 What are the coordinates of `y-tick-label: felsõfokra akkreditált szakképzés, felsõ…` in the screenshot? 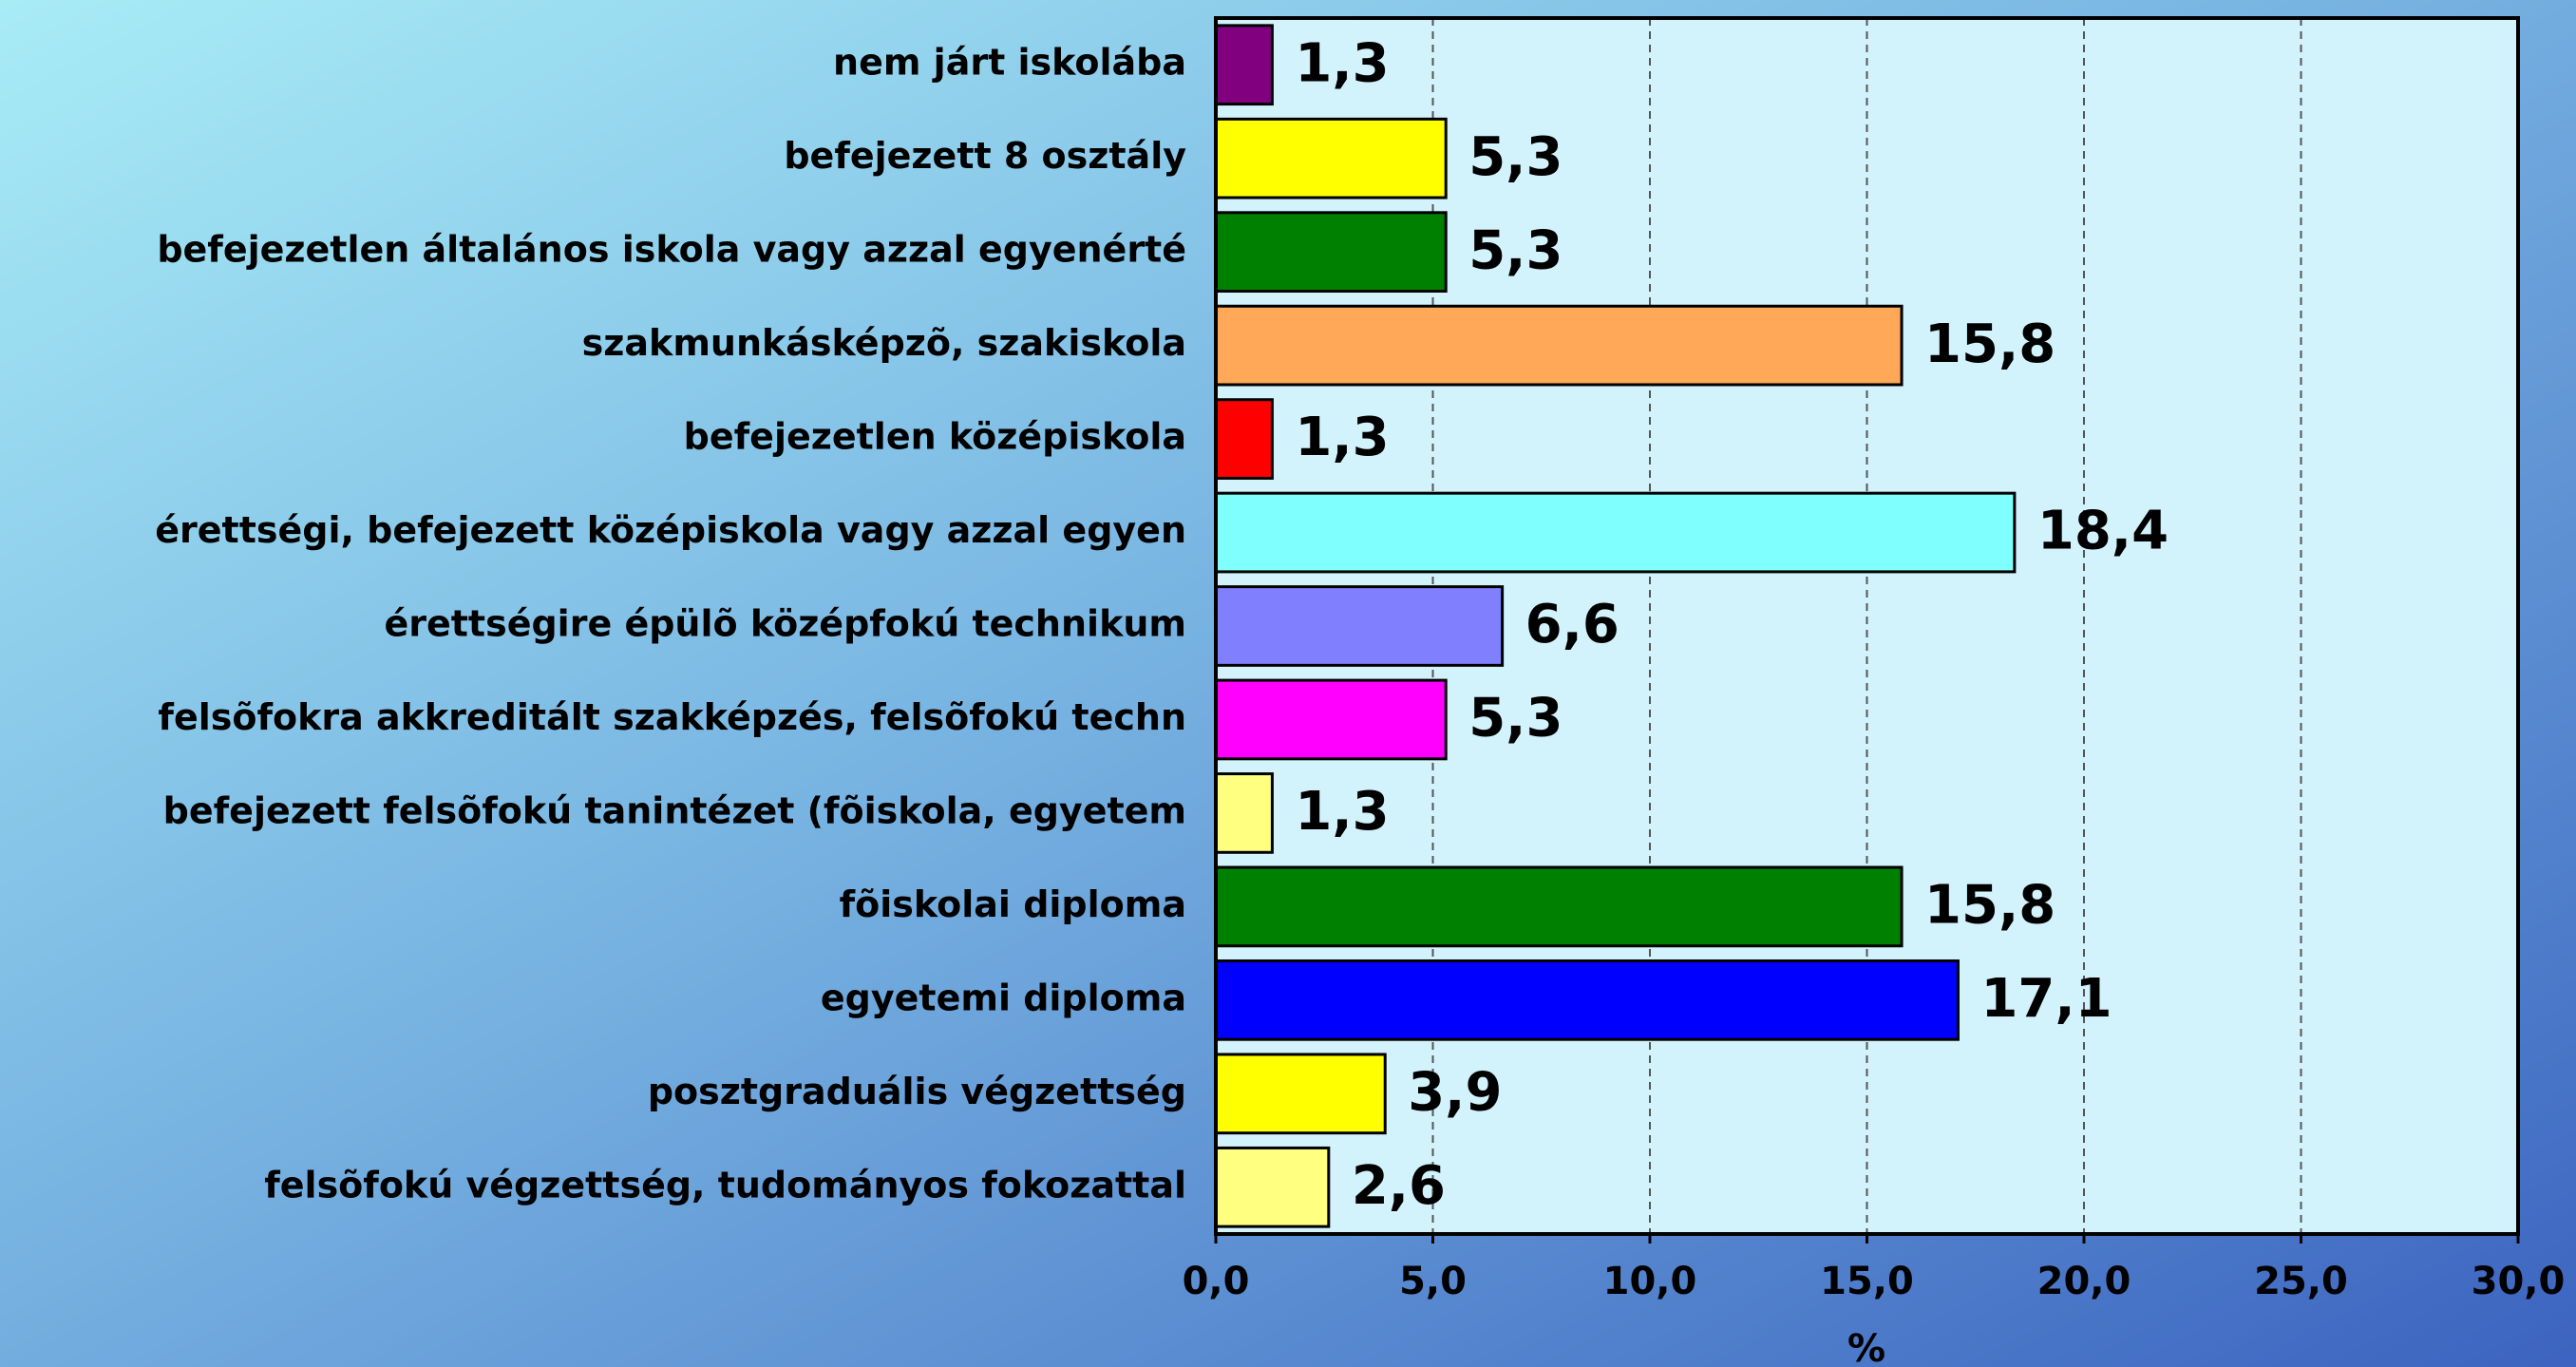 It's located at (672, 717).